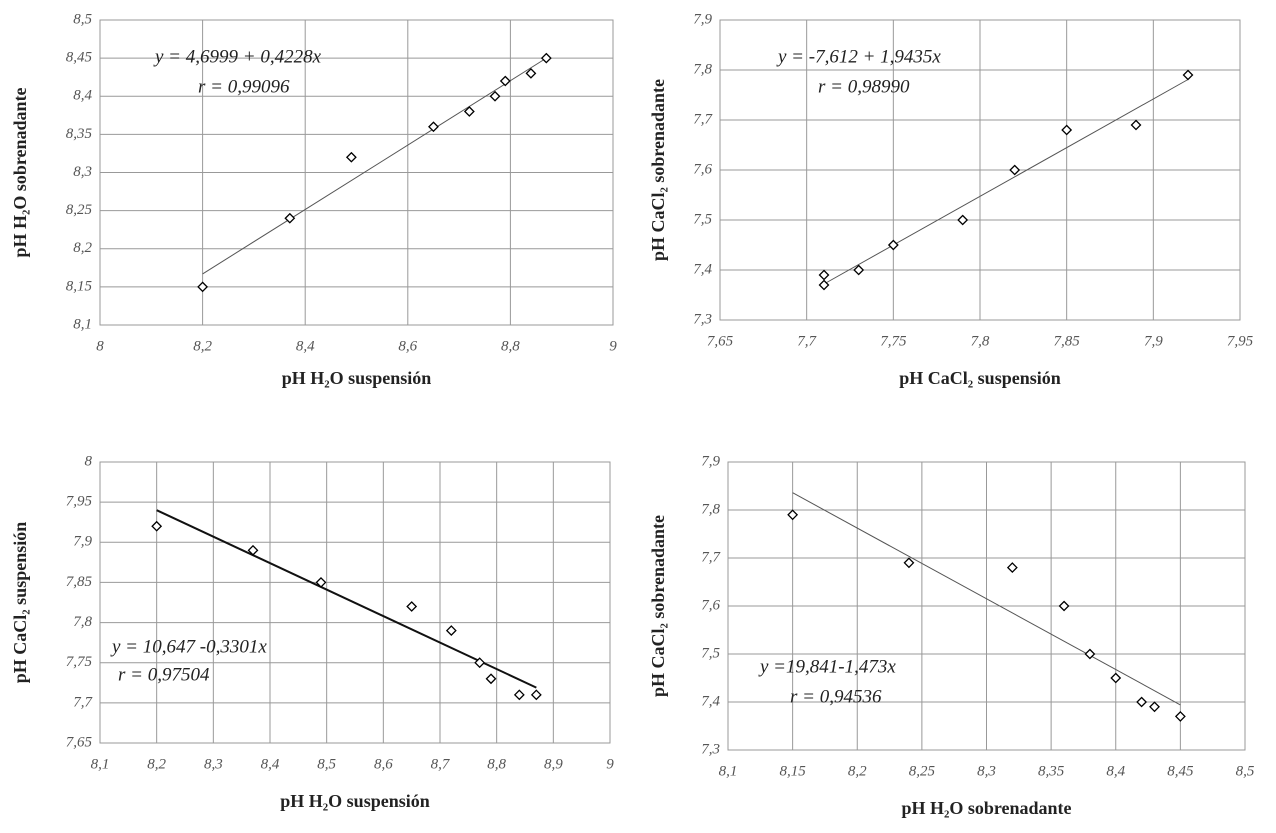  Describe the element at coordinates (979, 378) in the screenshot. I see `x-axis-label: pH CaCl₂ suspensión` at that location.